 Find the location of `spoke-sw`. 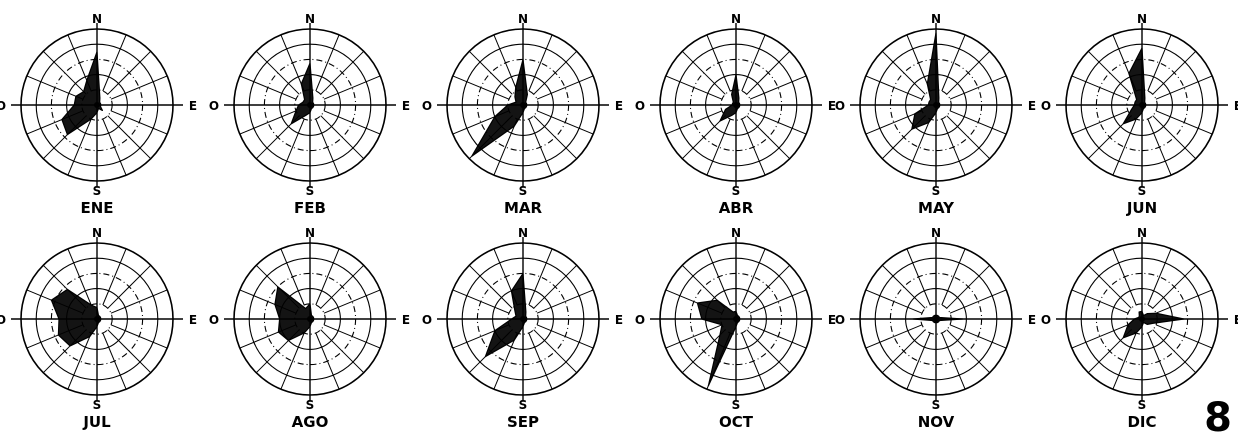

spoke-sw is located at coordinates (703, 137).